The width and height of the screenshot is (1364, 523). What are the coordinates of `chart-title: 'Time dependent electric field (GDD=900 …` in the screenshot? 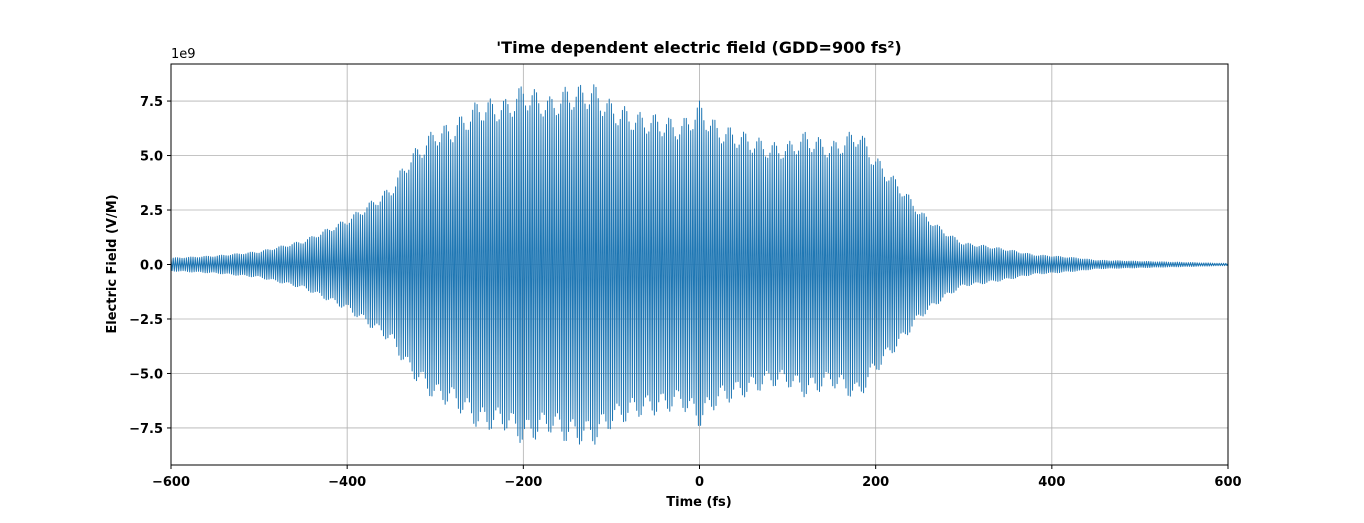 It's located at (698, 47).